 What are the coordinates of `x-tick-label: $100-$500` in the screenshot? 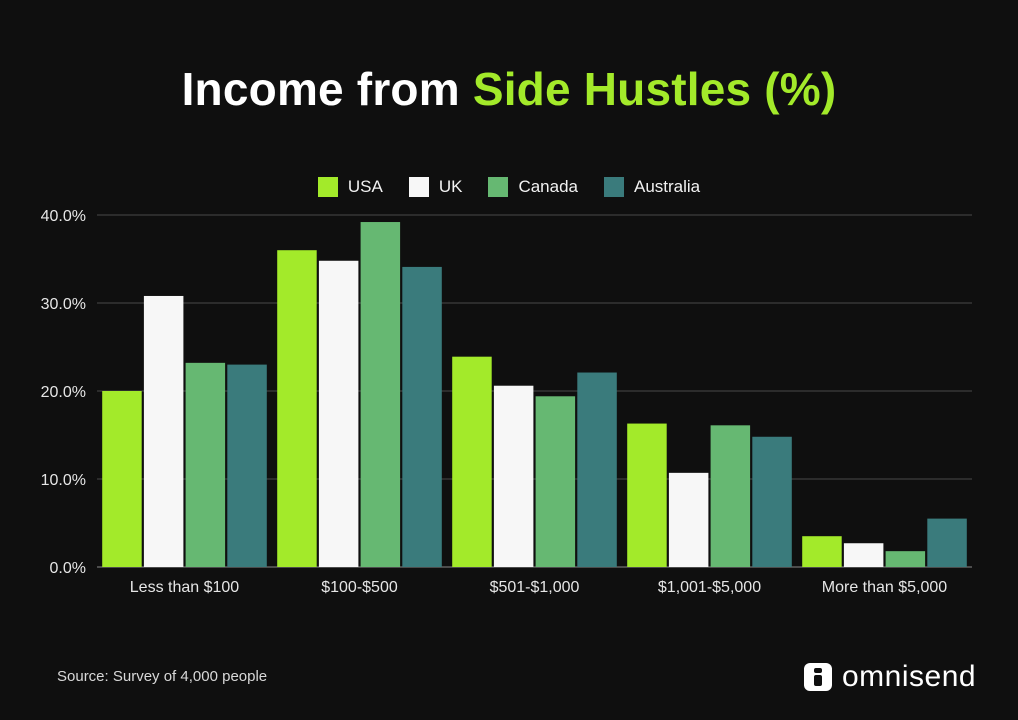 It's located at (359, 587).